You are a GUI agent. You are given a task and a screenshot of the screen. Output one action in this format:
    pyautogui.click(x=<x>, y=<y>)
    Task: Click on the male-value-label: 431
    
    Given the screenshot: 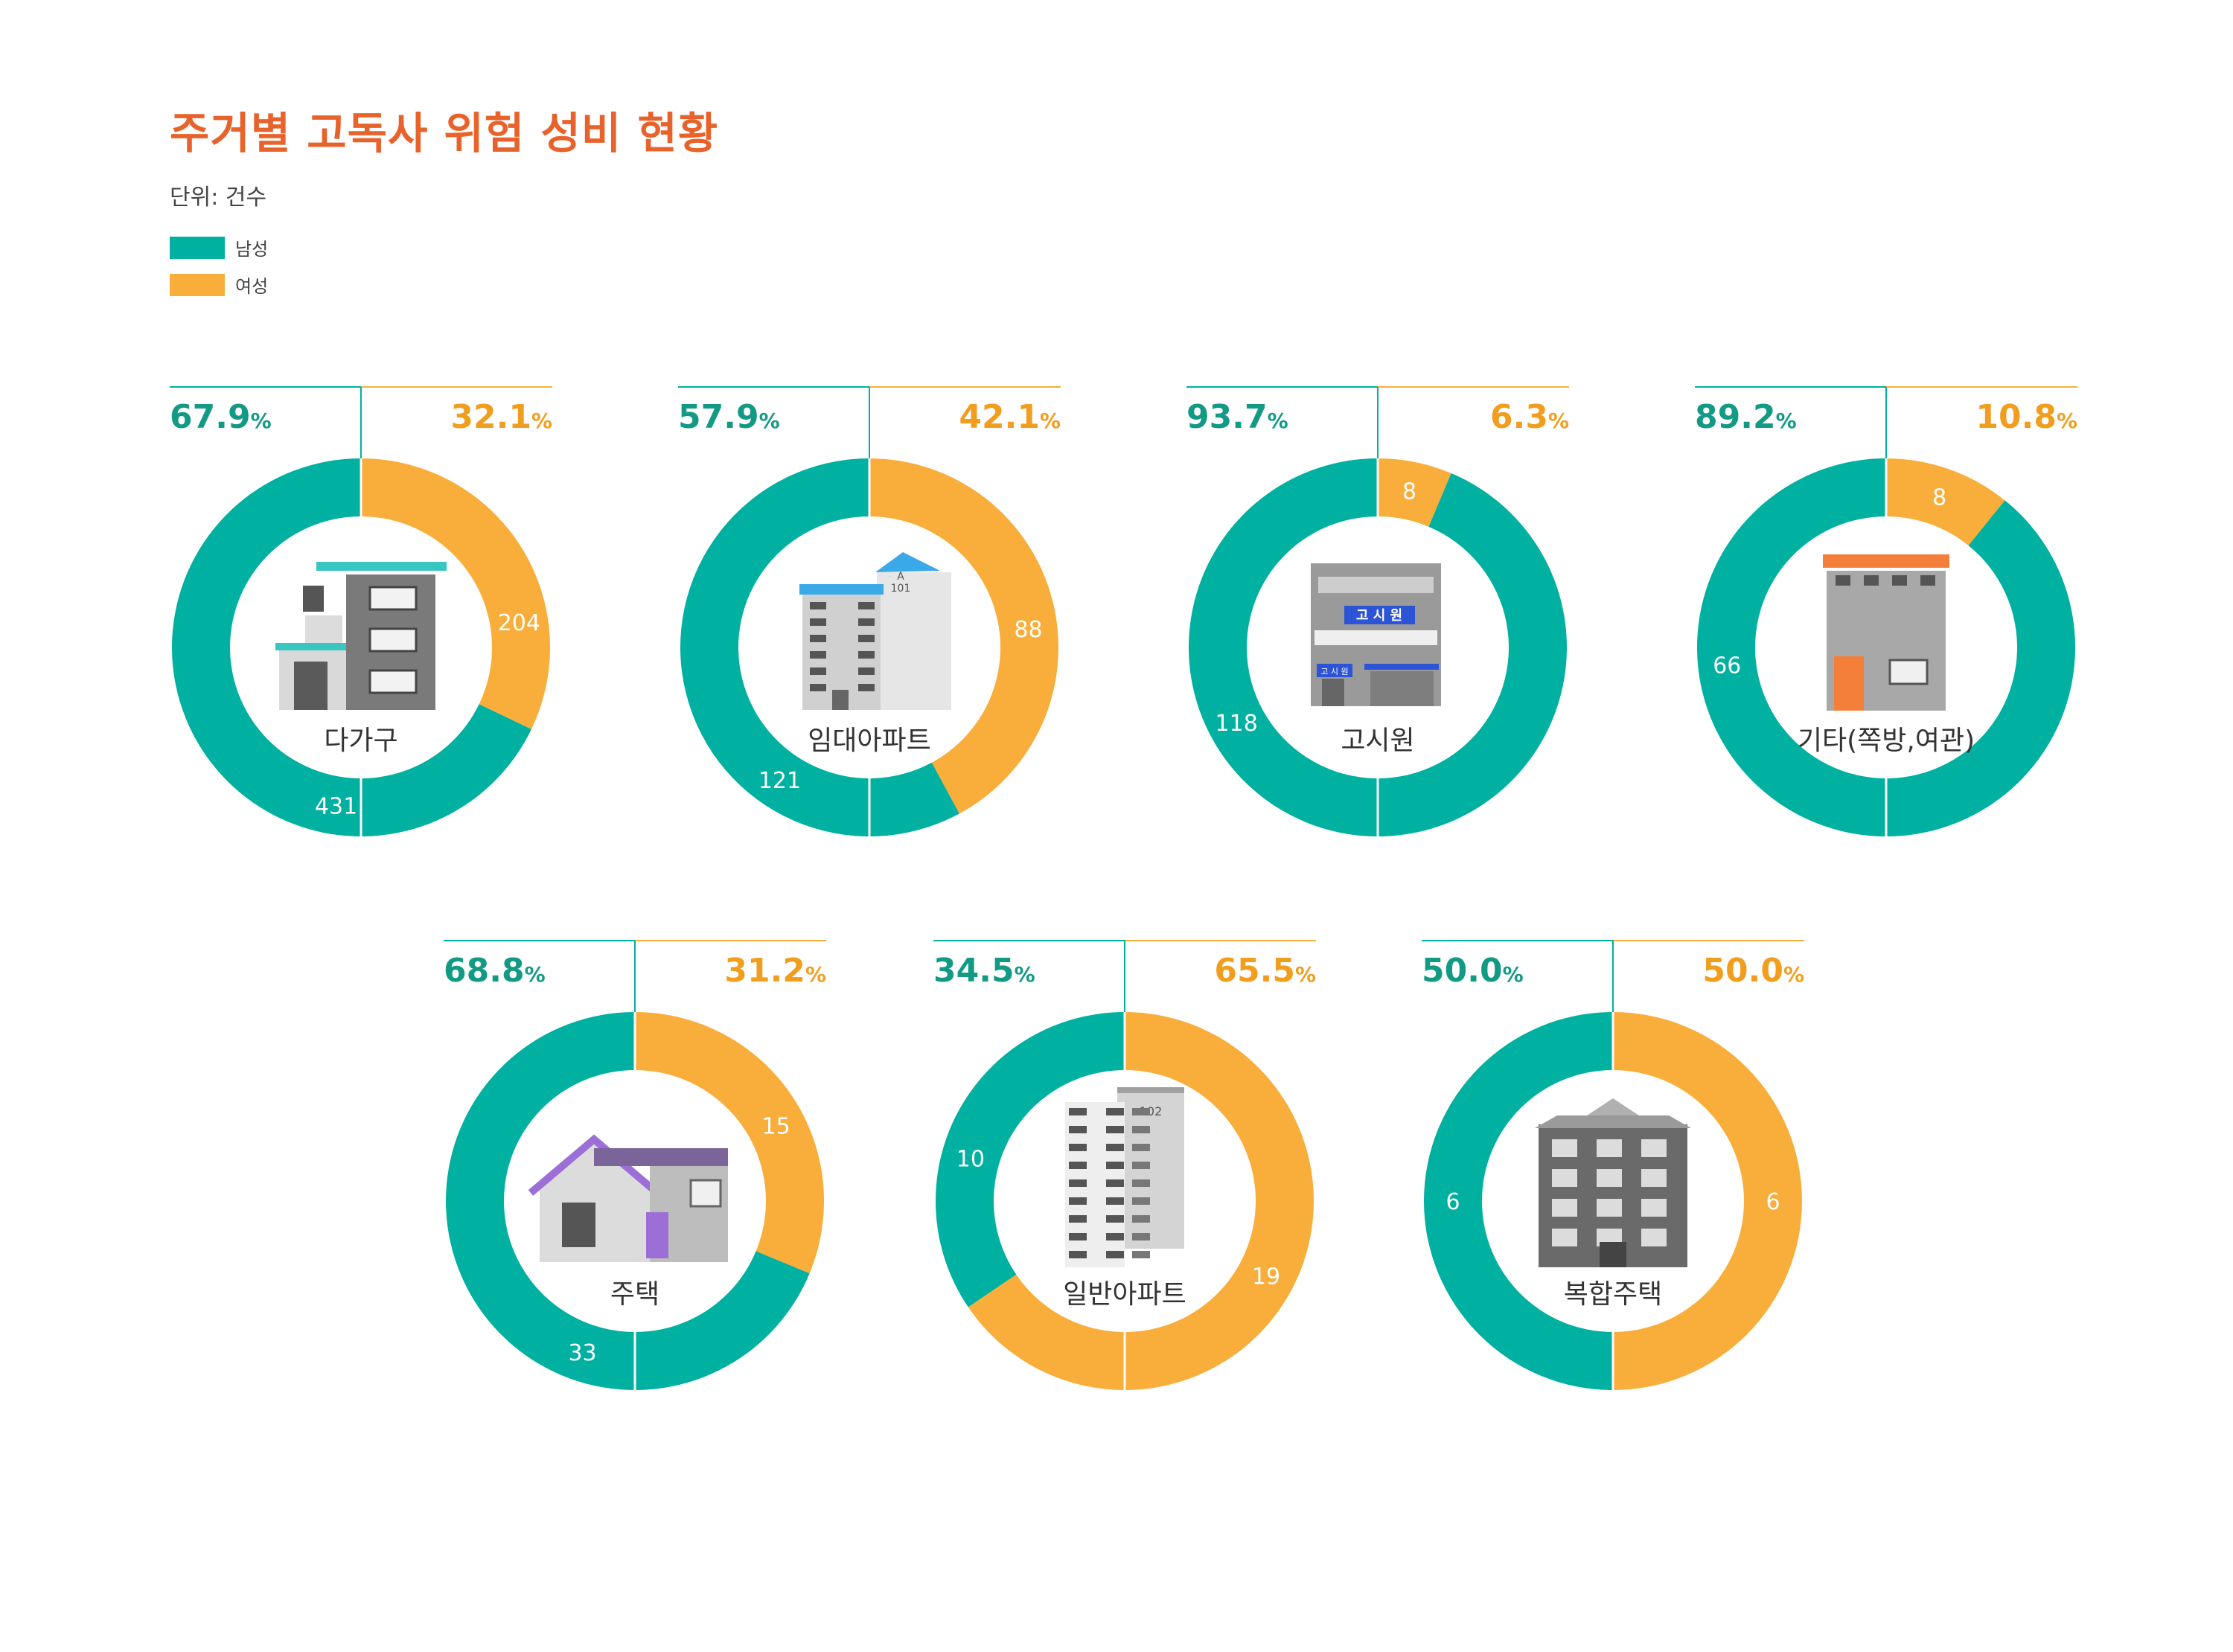 What is the action you would take?
    pyautogui.click(x=336, y=806)
    